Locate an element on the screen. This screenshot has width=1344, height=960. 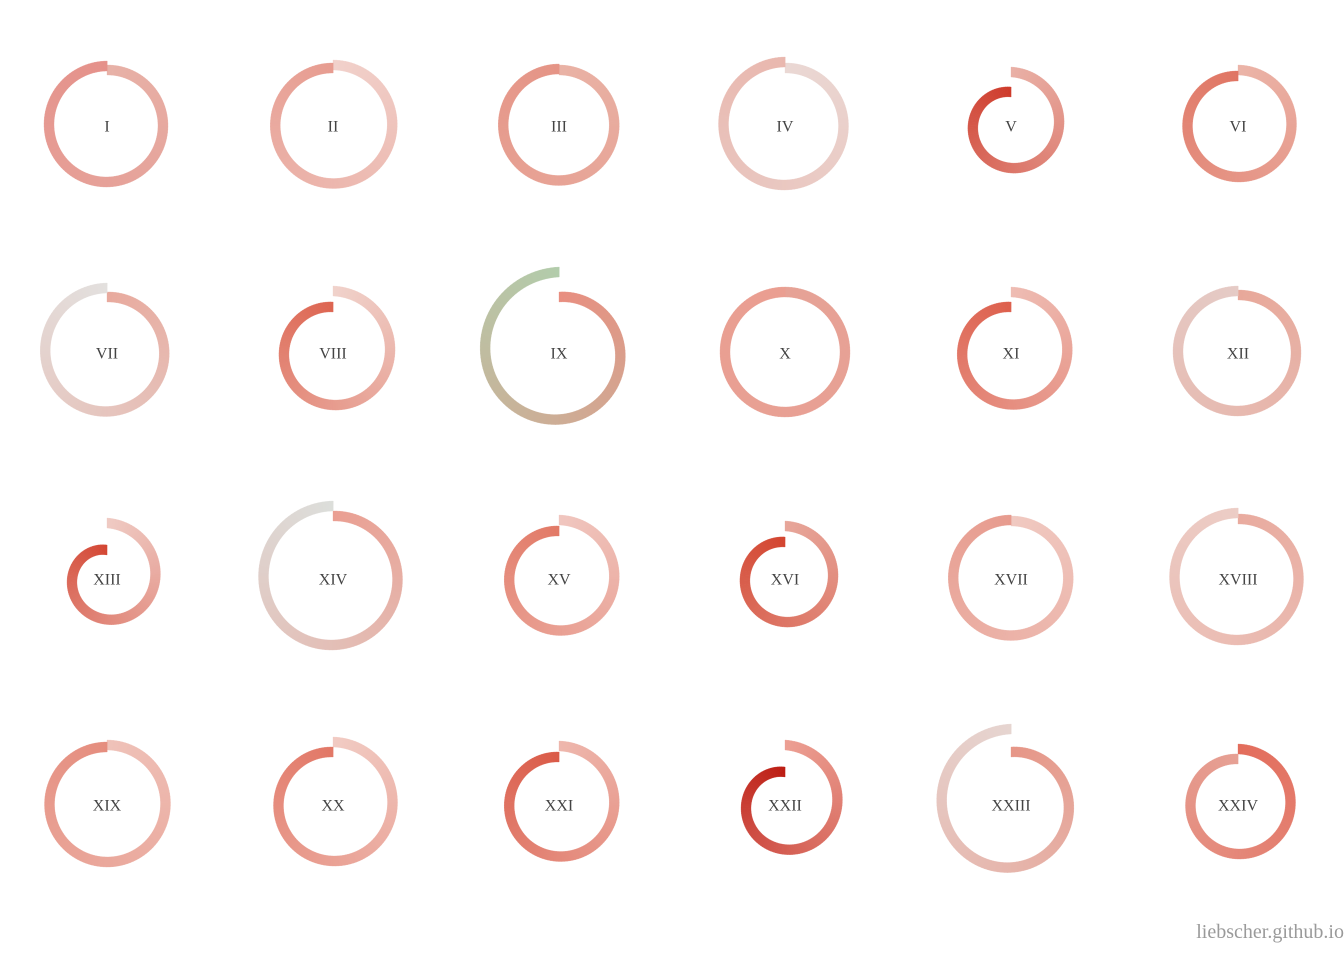
spiral-cell-vii: VII is located at coordinates (105, 349).